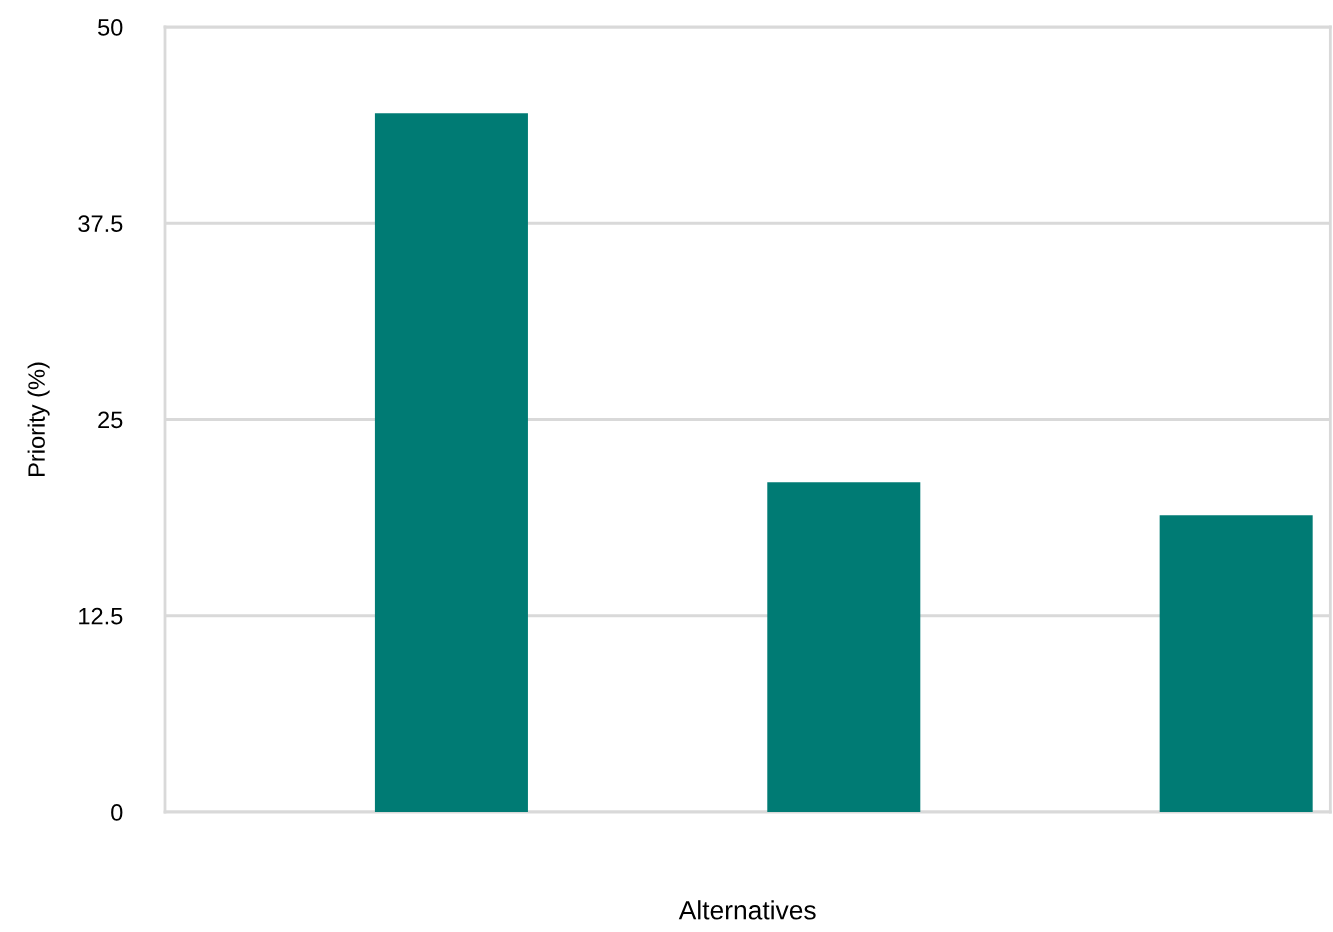 Image resolution: width=1333 pixels, height=932 pixels. Describe the element at coordinates (117, 812) in the screenshot. I see `y-tick-label: 0` at that location.